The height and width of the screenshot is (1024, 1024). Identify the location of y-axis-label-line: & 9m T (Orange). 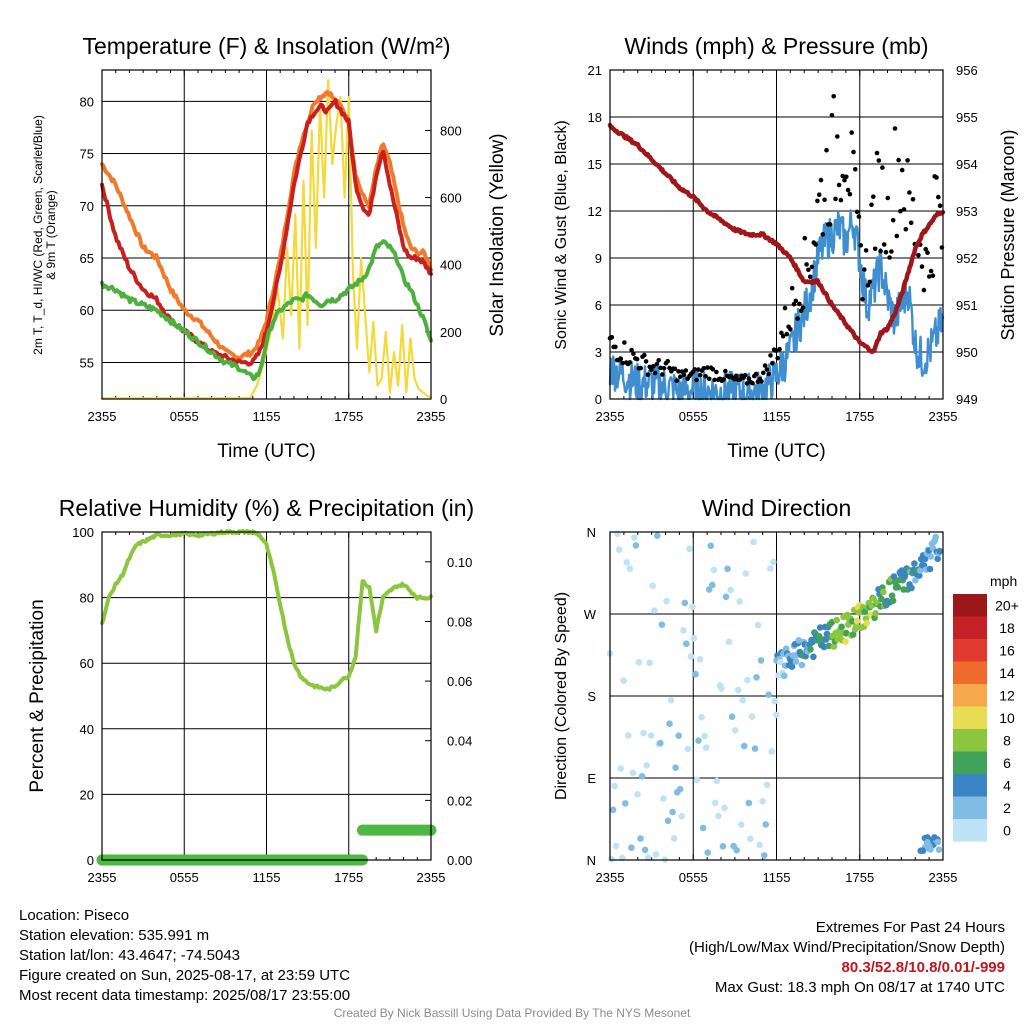
(51, 235).